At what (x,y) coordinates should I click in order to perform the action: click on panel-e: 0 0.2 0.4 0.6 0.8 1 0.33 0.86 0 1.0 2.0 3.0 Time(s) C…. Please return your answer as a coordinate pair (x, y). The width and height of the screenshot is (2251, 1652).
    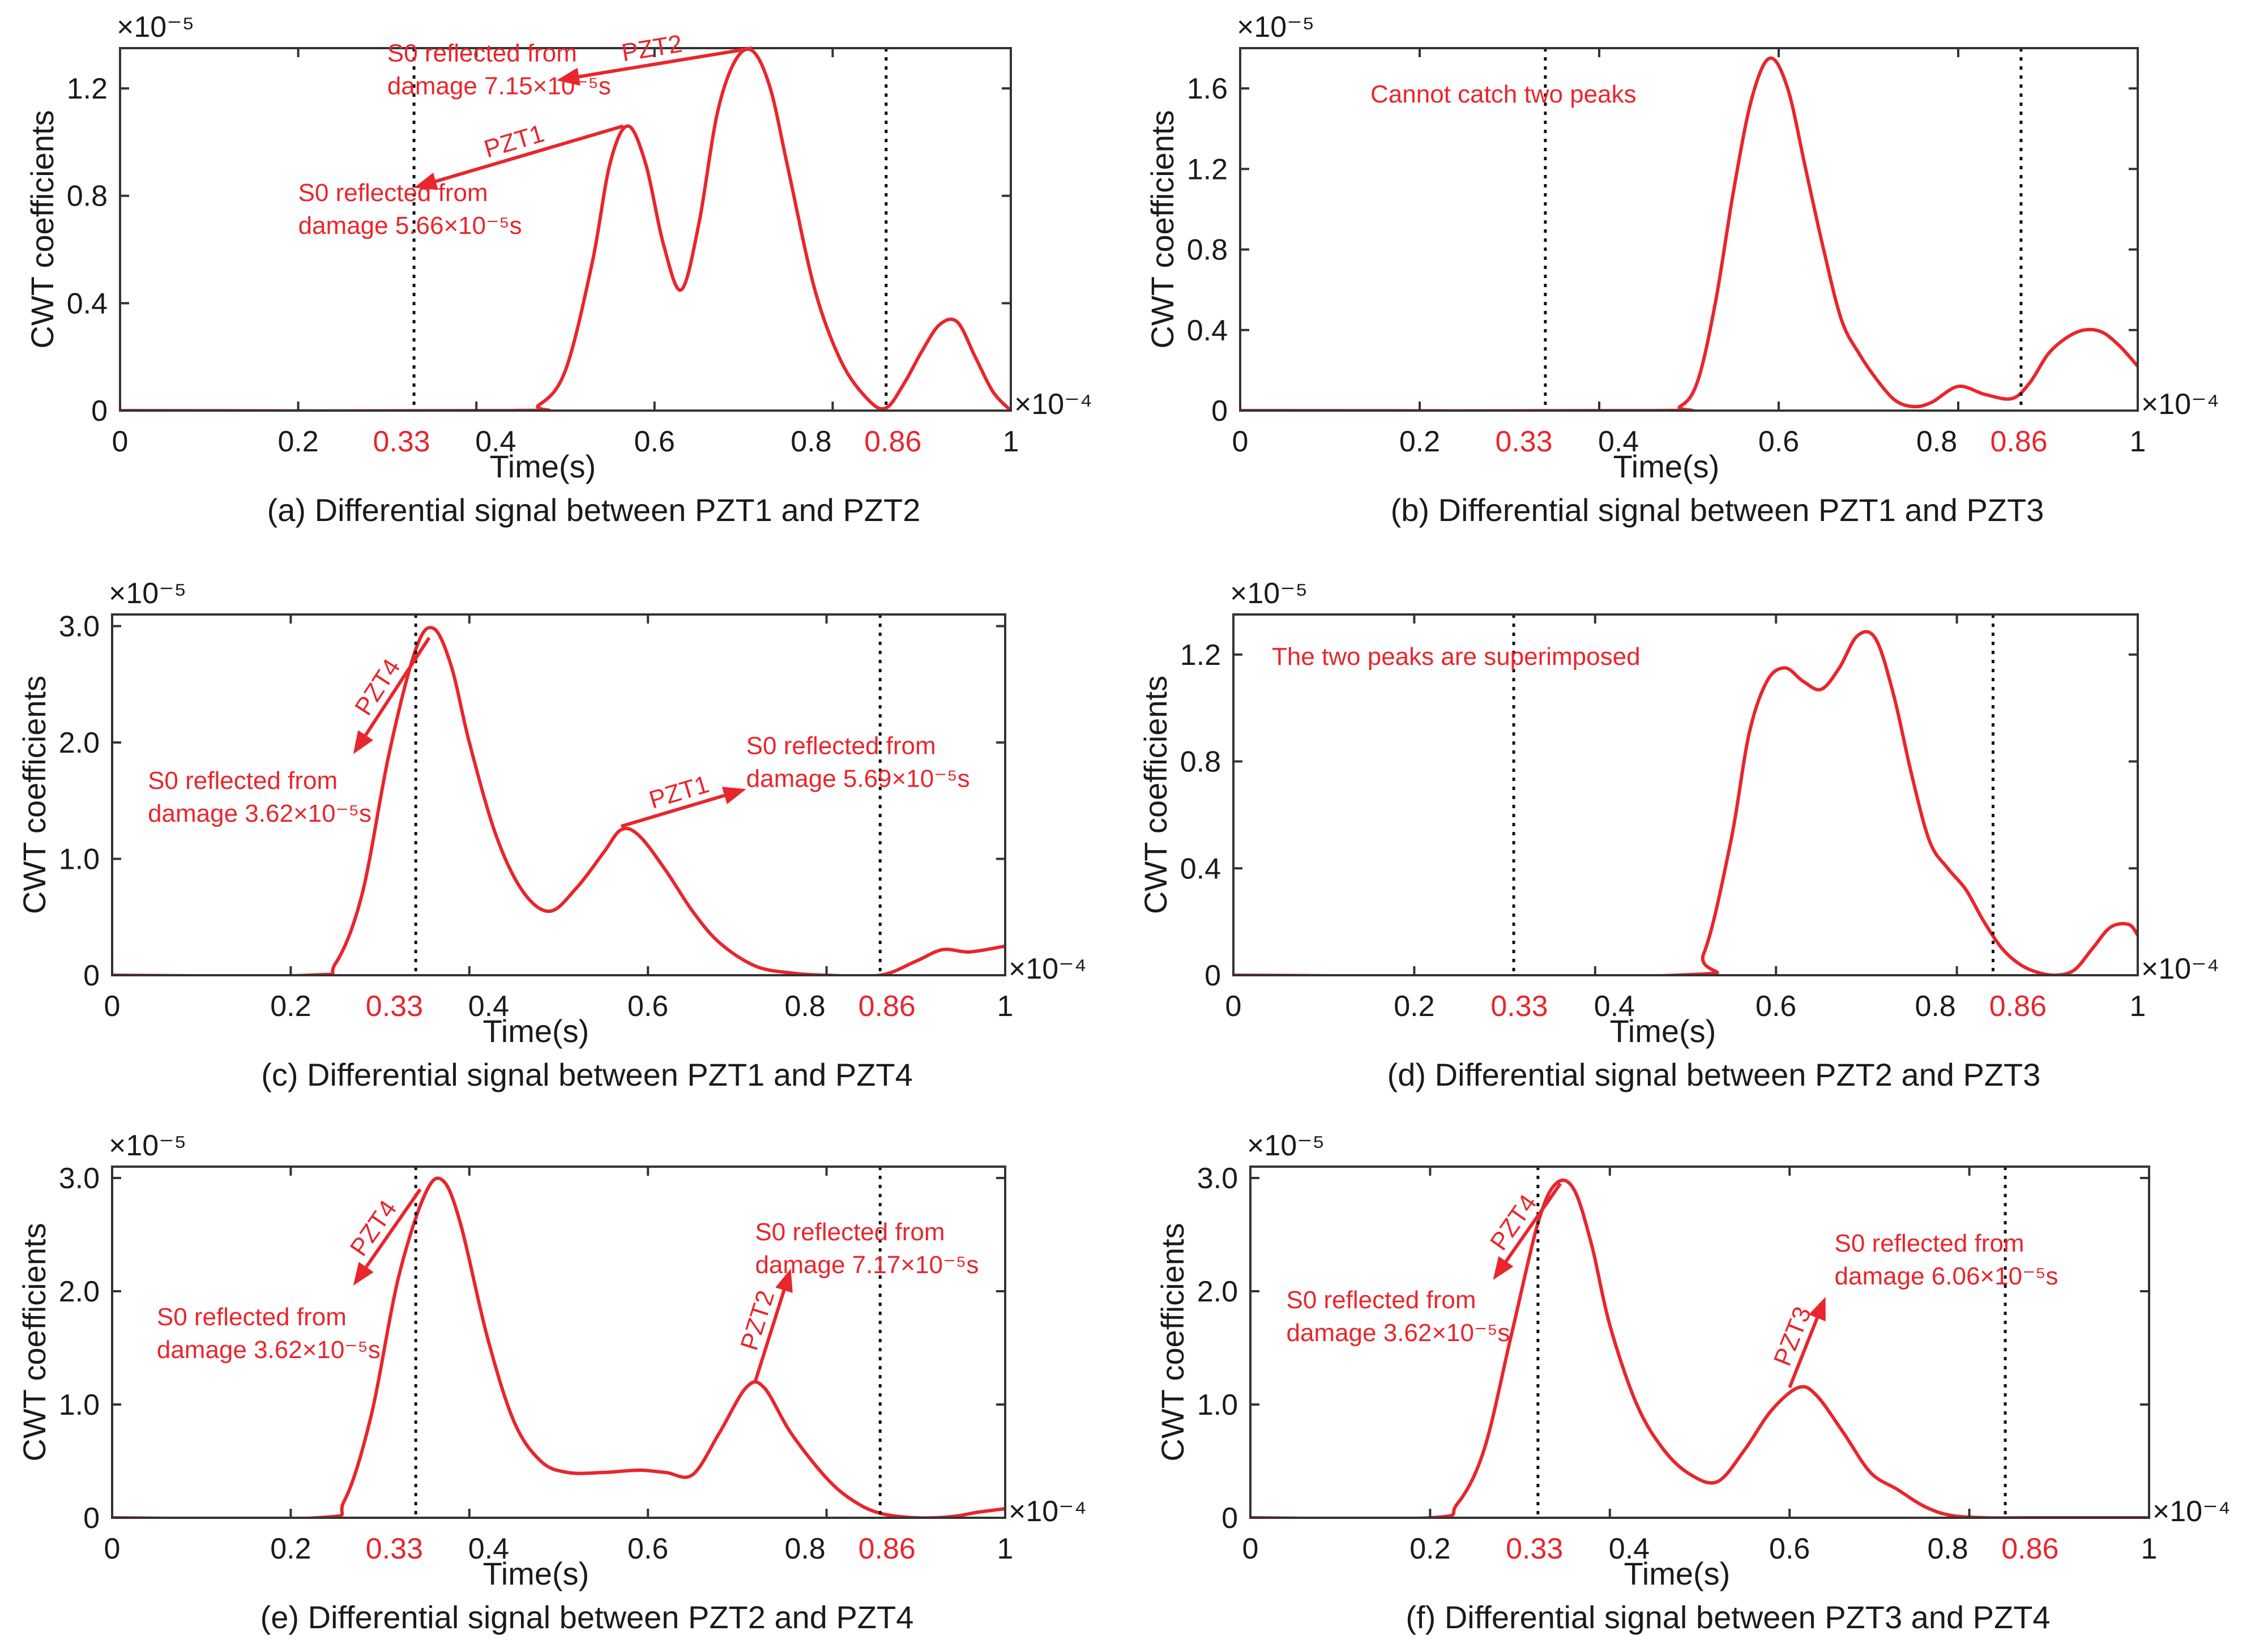
    Looking at the image, I should click on (552, 1382).